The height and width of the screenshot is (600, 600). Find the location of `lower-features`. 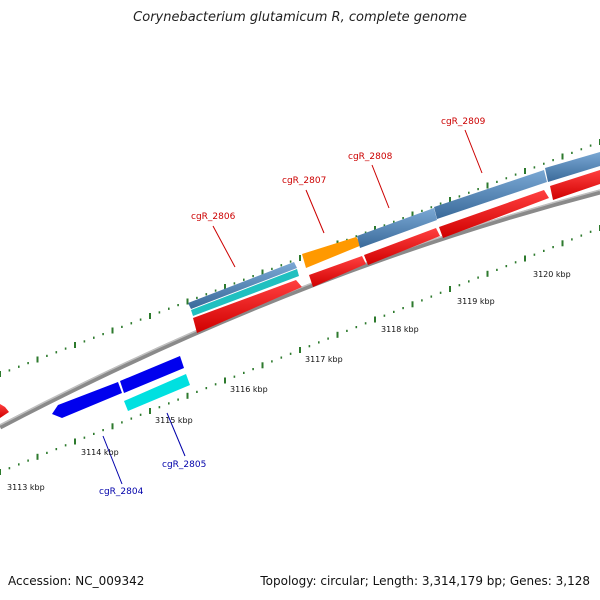

lower-features is located at coordinates (95, 387).